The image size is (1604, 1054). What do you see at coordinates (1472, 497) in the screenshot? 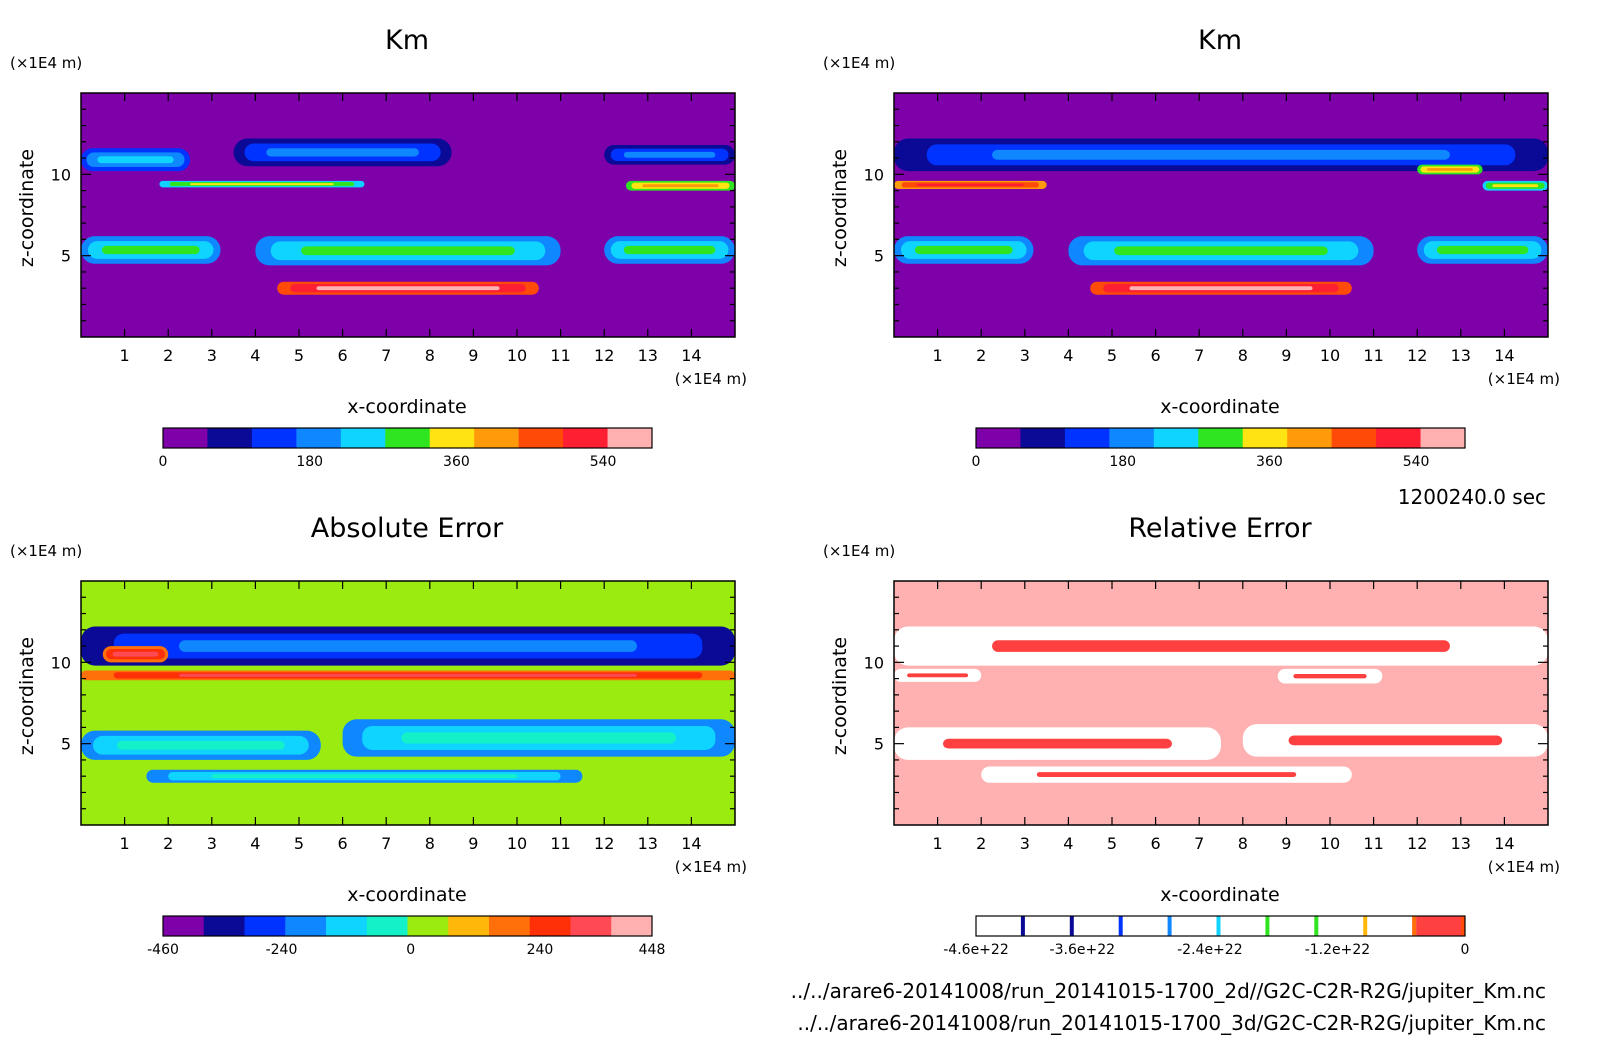
I see `time-label: 1200240.0 sec` at bounding box center [1472, 497].